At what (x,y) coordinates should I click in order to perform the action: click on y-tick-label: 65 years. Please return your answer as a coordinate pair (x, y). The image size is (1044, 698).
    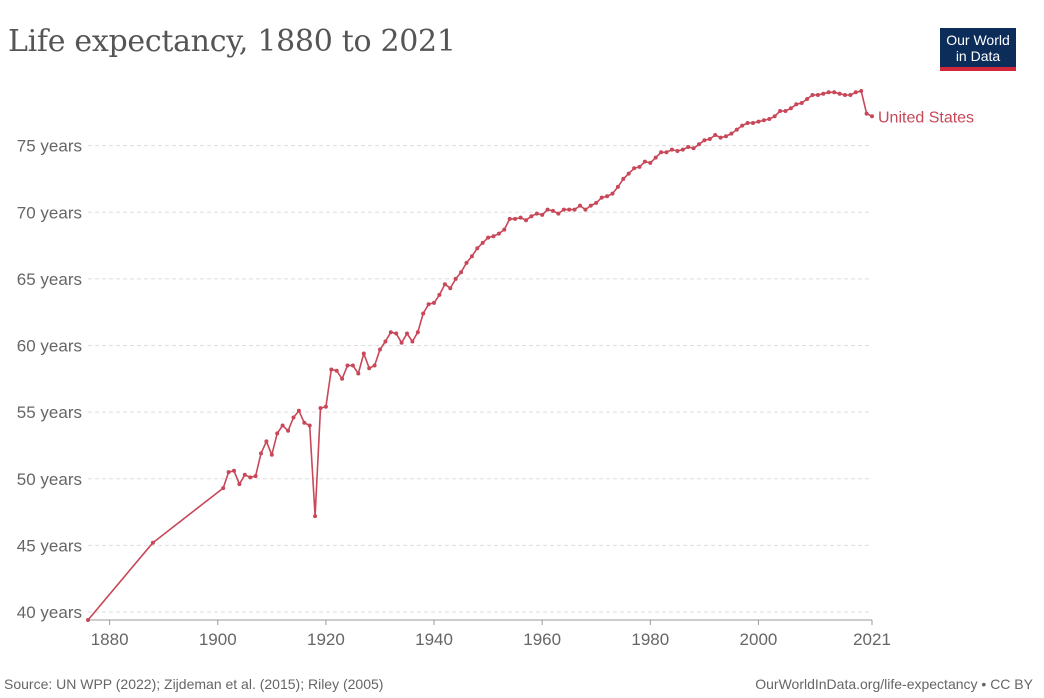
    Looking at the image, I should click on (49, 279).